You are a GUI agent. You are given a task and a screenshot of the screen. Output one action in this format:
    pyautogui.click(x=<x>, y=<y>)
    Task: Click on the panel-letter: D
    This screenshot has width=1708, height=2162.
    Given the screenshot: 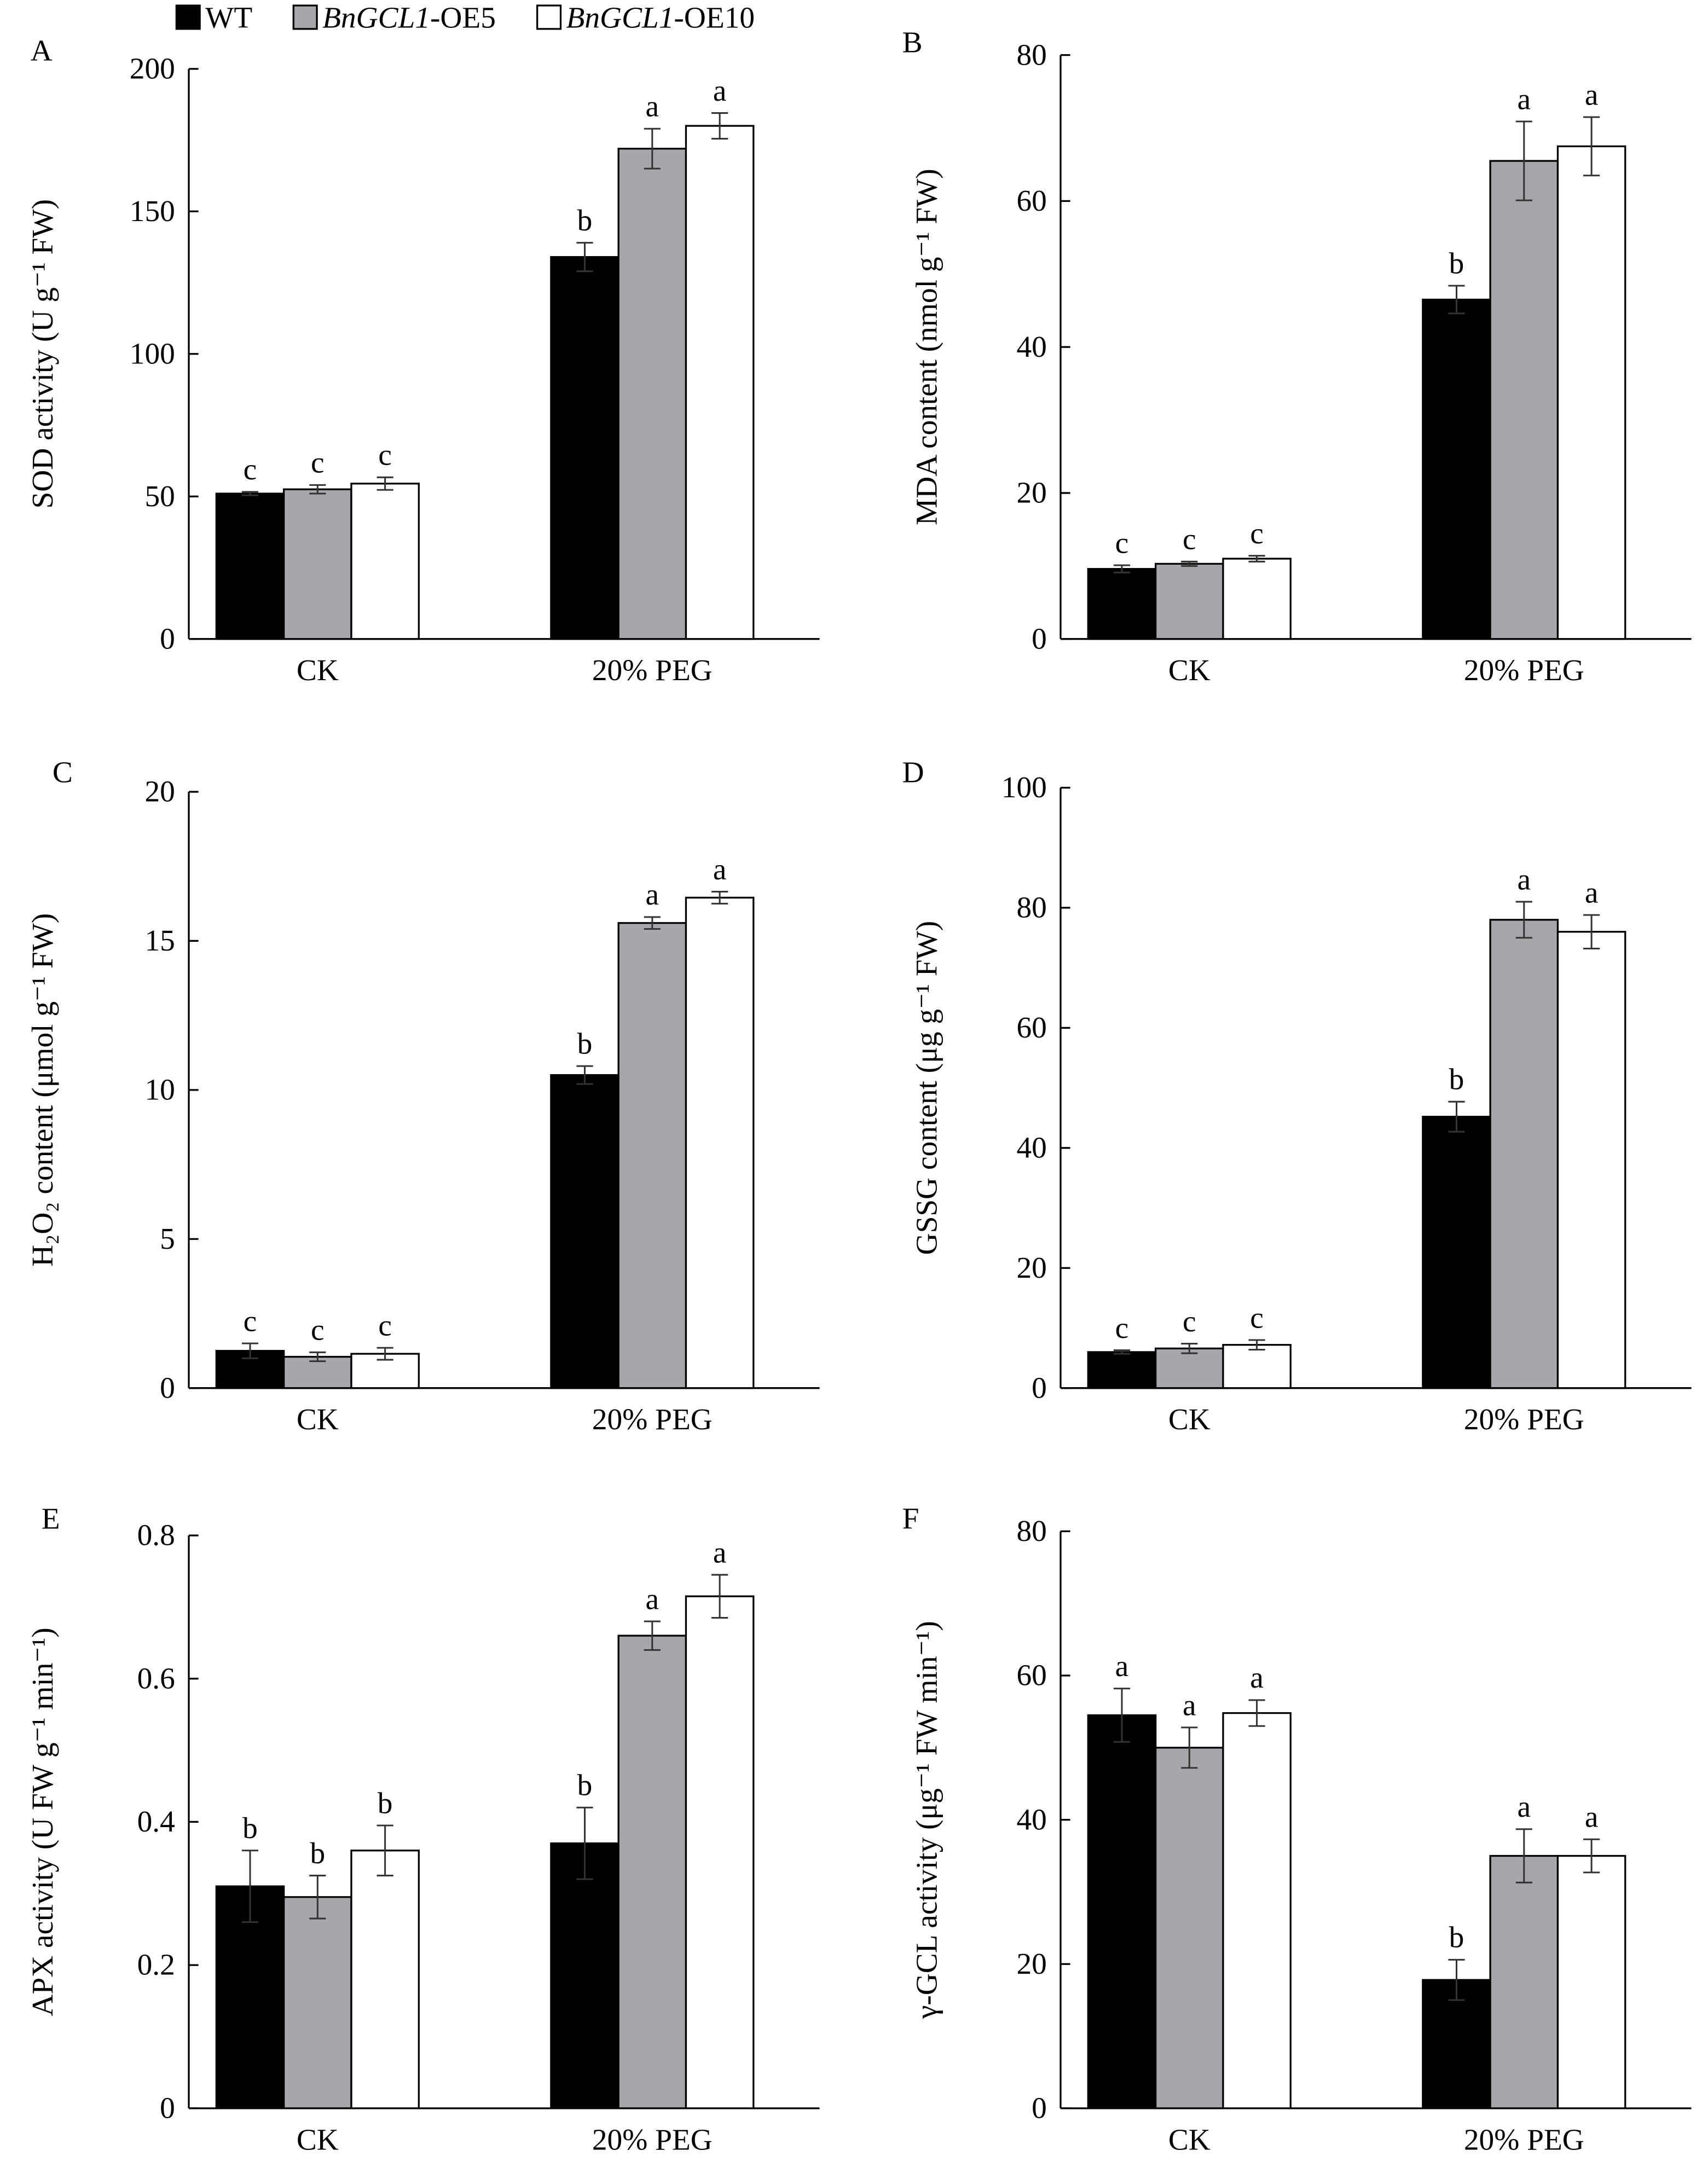 What is the action you would take?
    pyautogui.click(x=913, y=772)
    